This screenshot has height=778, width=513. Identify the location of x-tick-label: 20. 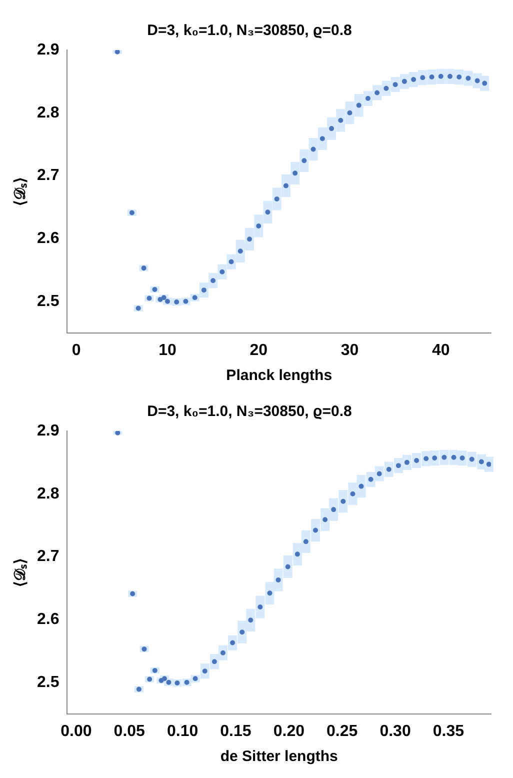
(259, 350).